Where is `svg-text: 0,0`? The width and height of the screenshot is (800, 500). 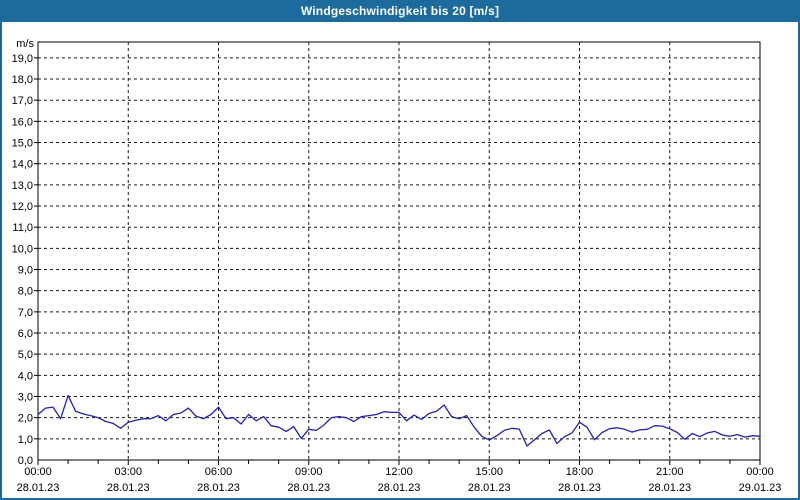 svg-text: 0,0 is located at coordinates (25, 461).